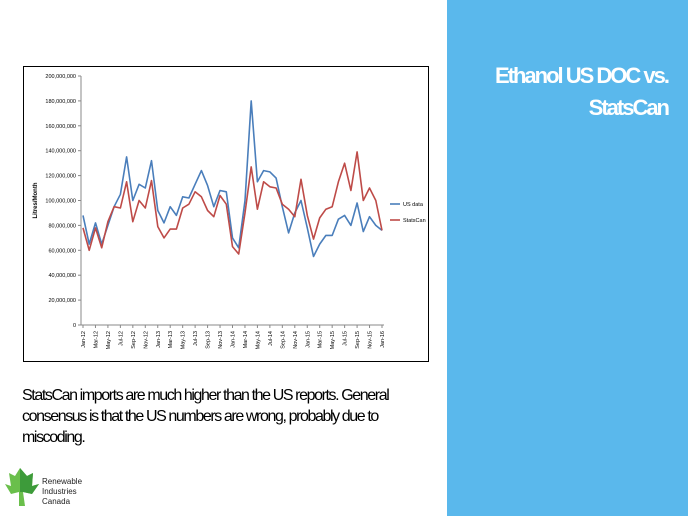 The image size is (688, 516). I want to click on x-tick-label: Nov-15, so click(371, 340).